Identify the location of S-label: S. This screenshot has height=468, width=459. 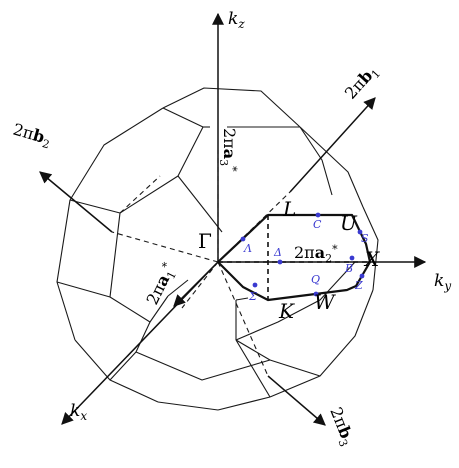
(365, 238).